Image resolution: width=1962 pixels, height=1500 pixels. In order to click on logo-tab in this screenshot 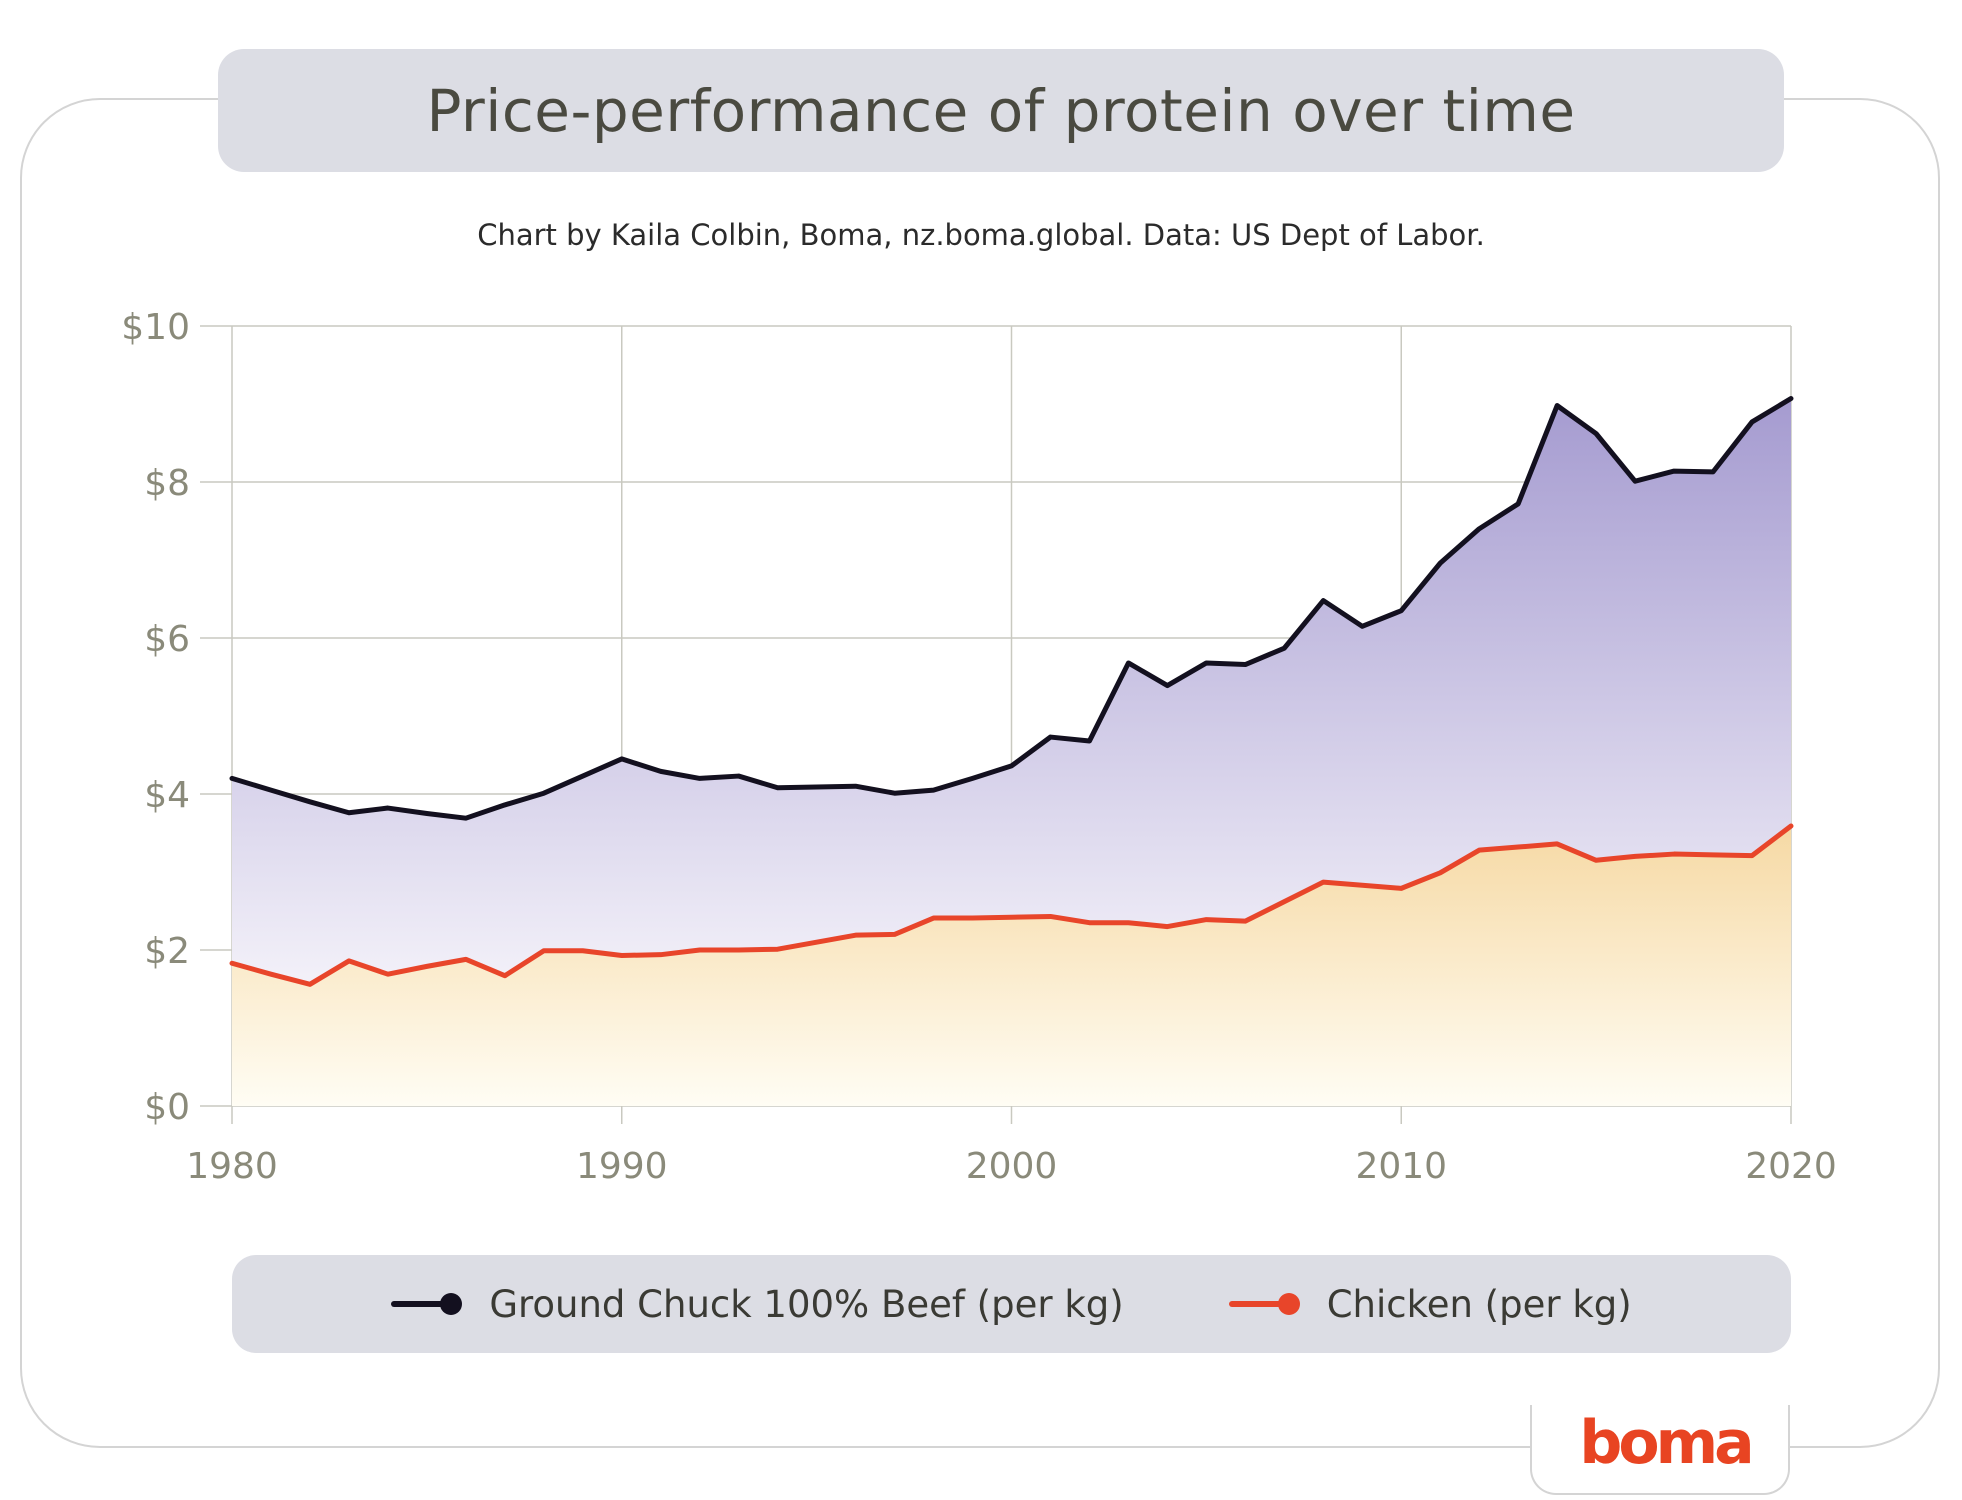, I will do `click(1660, 1450)`.